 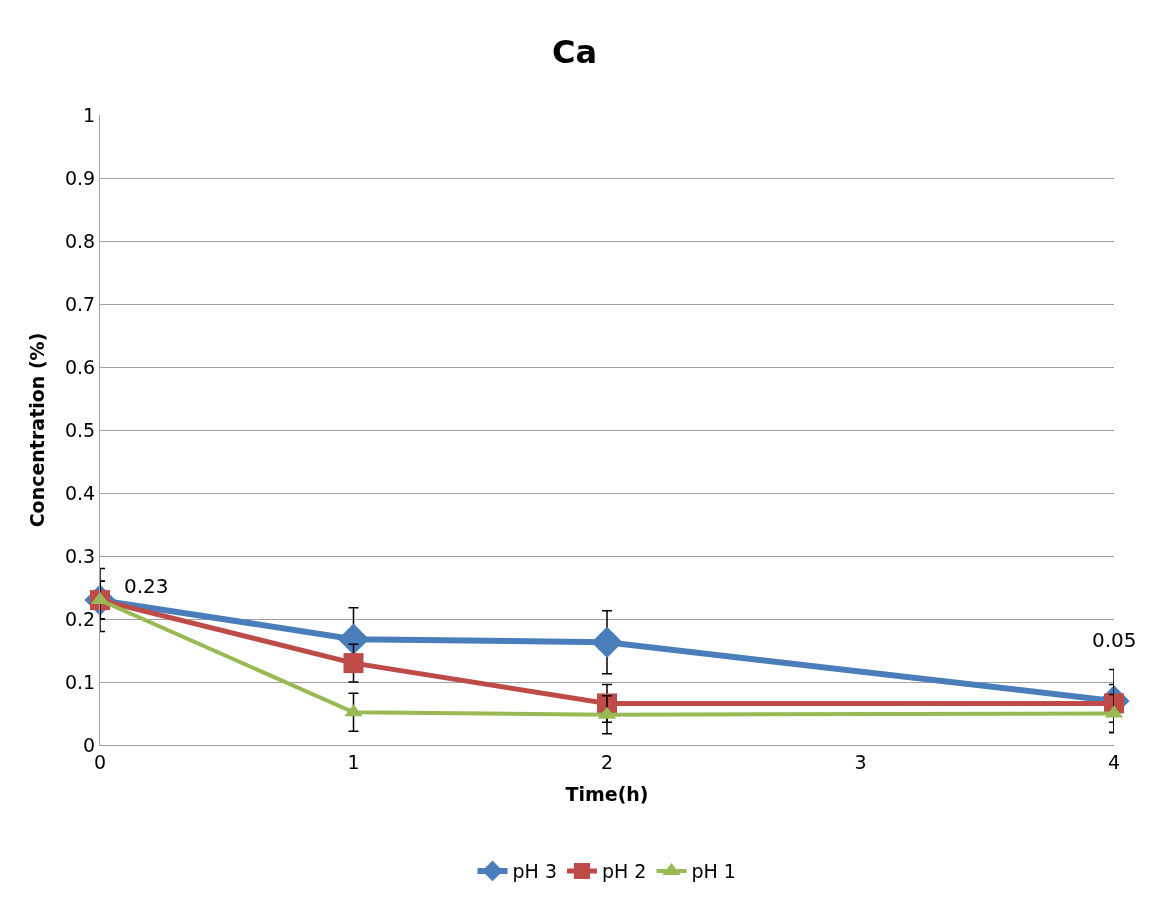 What do you see at coordinates (36, 430) in the screenshot?
I see `y-axis-title: Concentration (%)` at bounding box center [36, 430].